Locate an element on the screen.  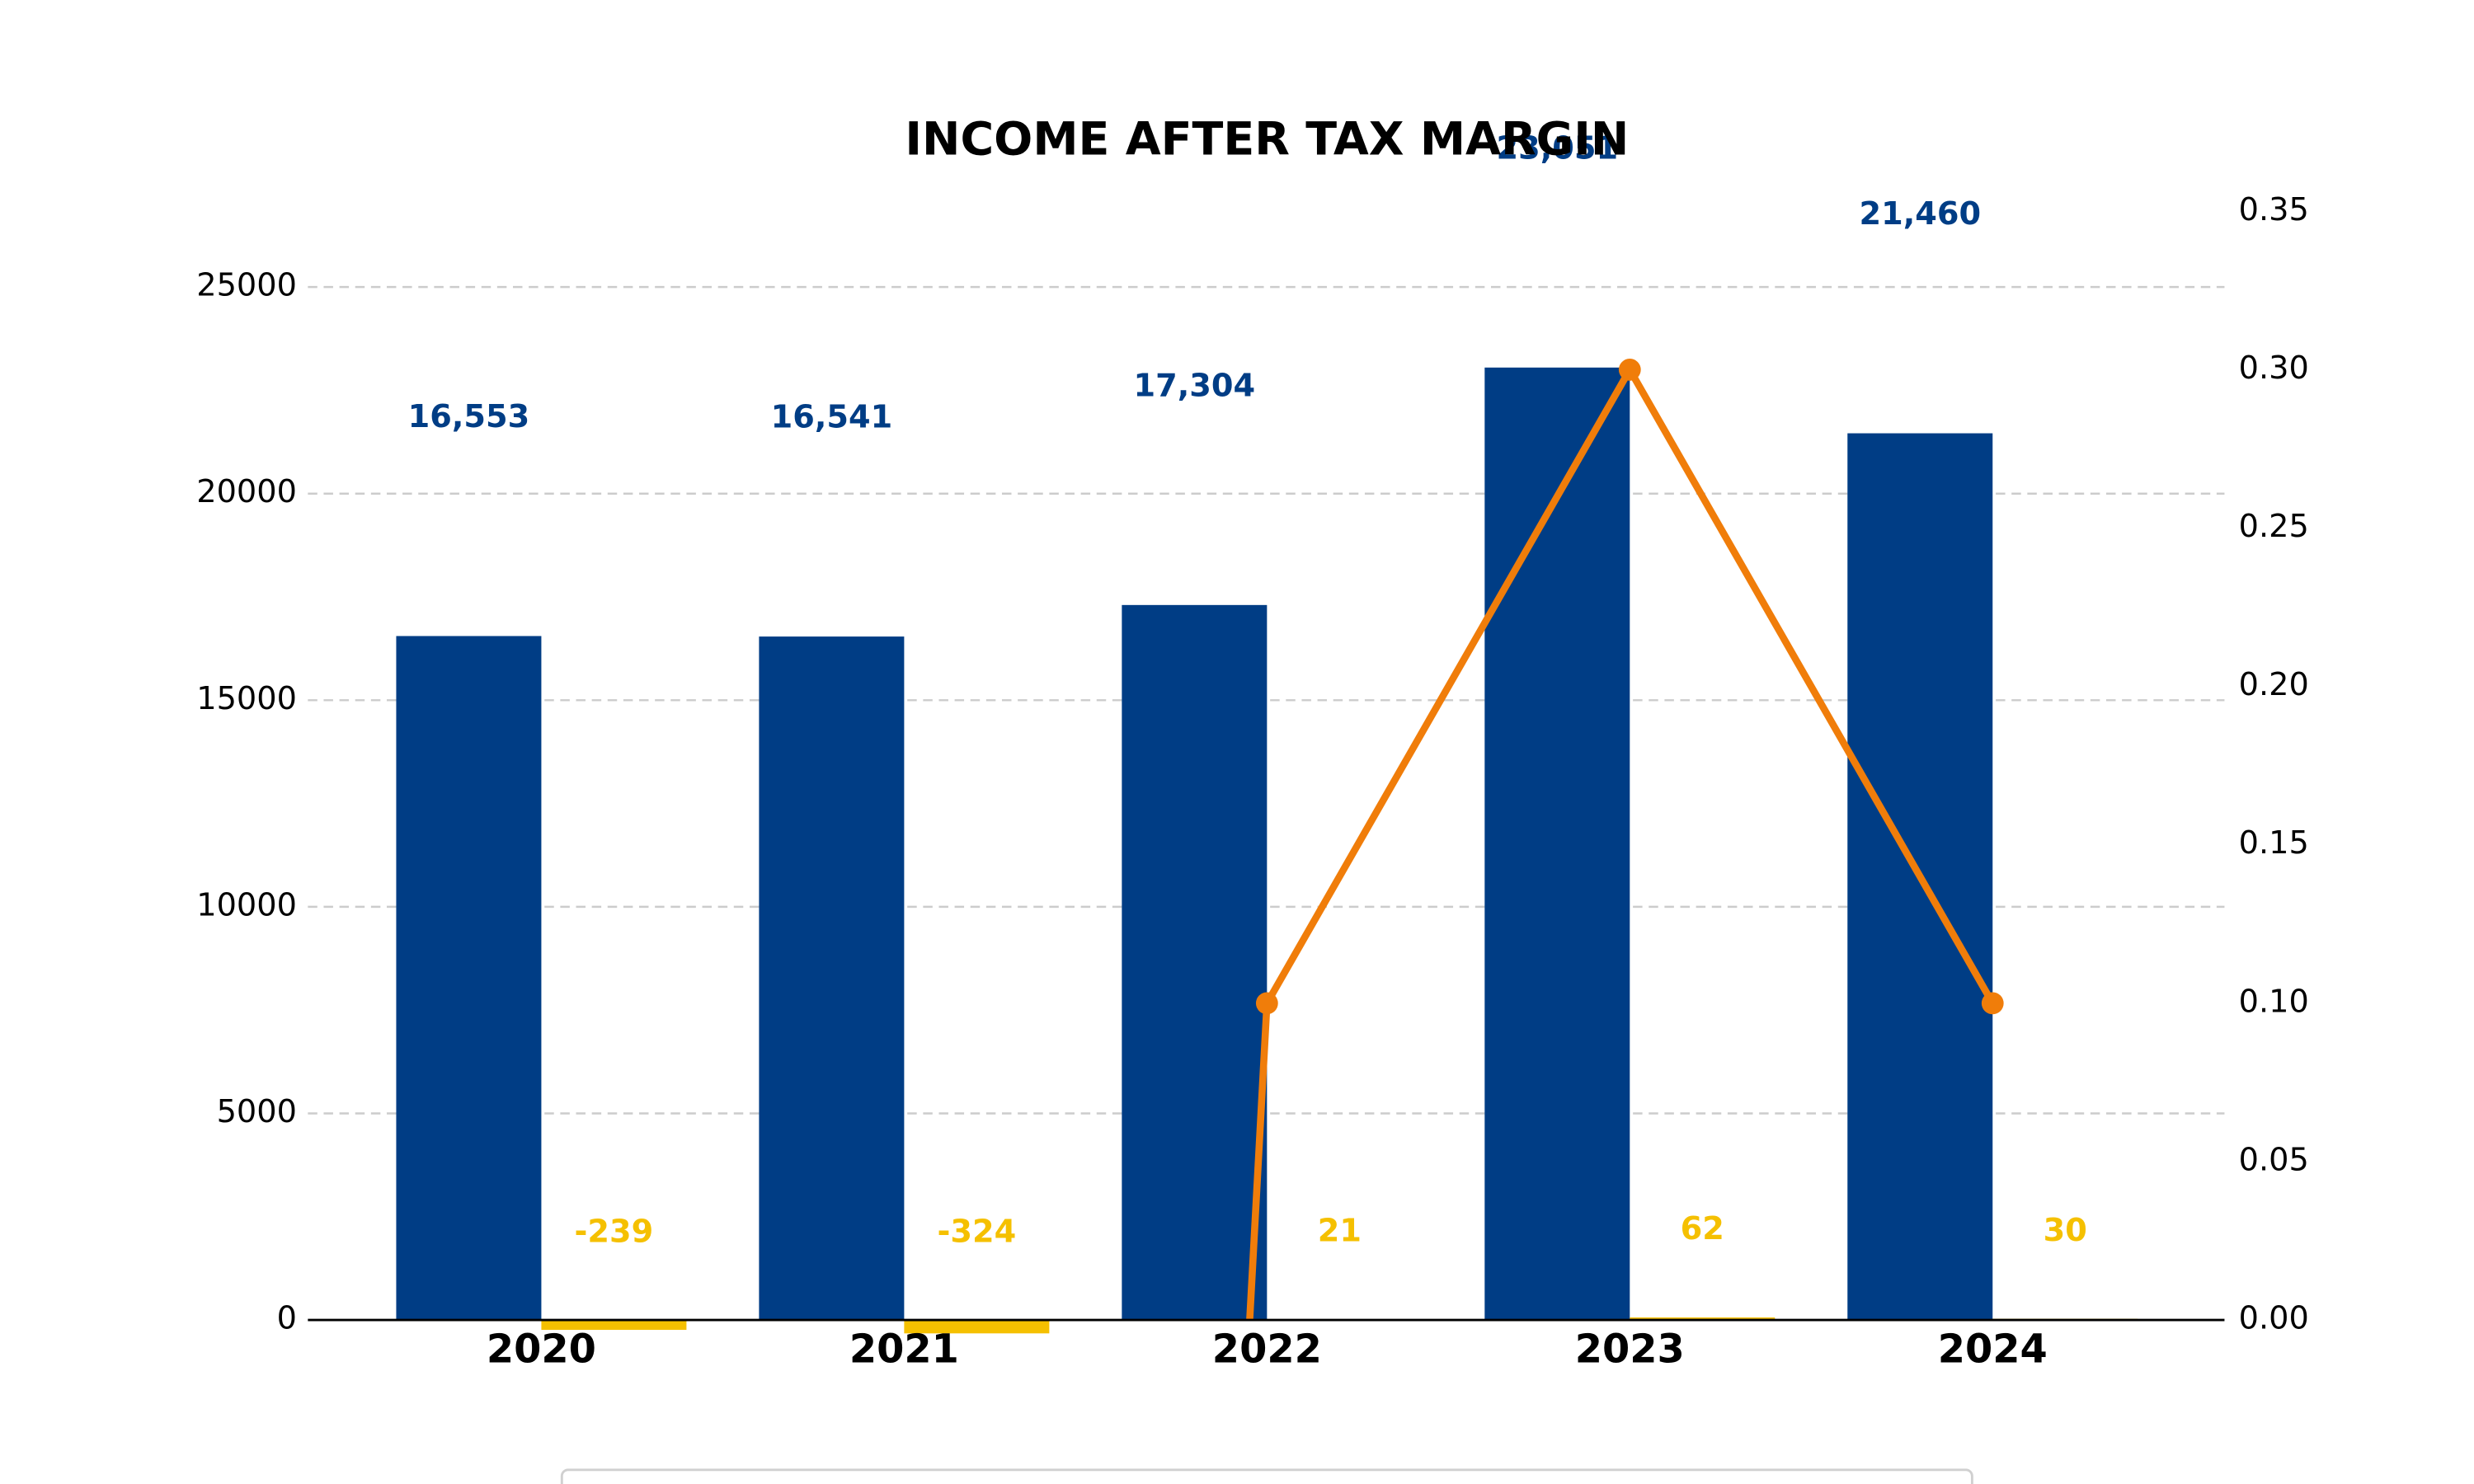
x-tick-label: 2020 is located at coordinates (541, 1349).